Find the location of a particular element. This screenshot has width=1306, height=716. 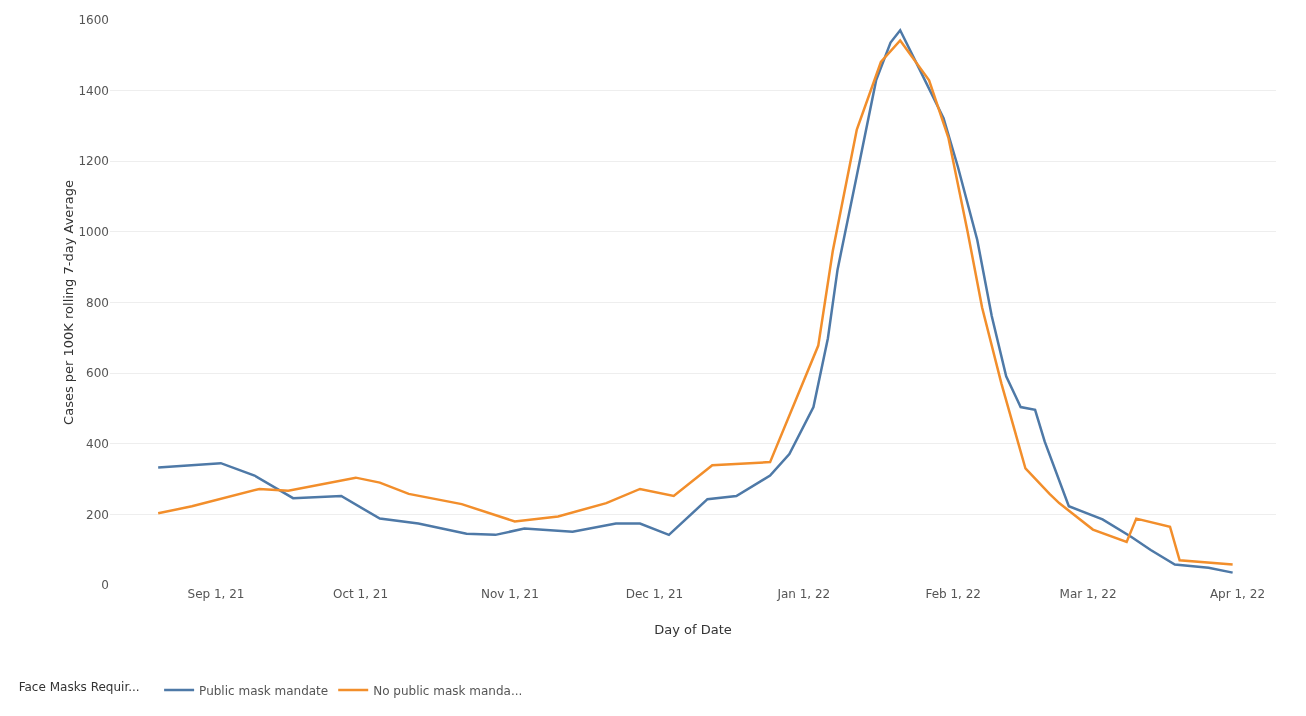

legend-label: Public mask mandate is located at coordinates (264, 690).